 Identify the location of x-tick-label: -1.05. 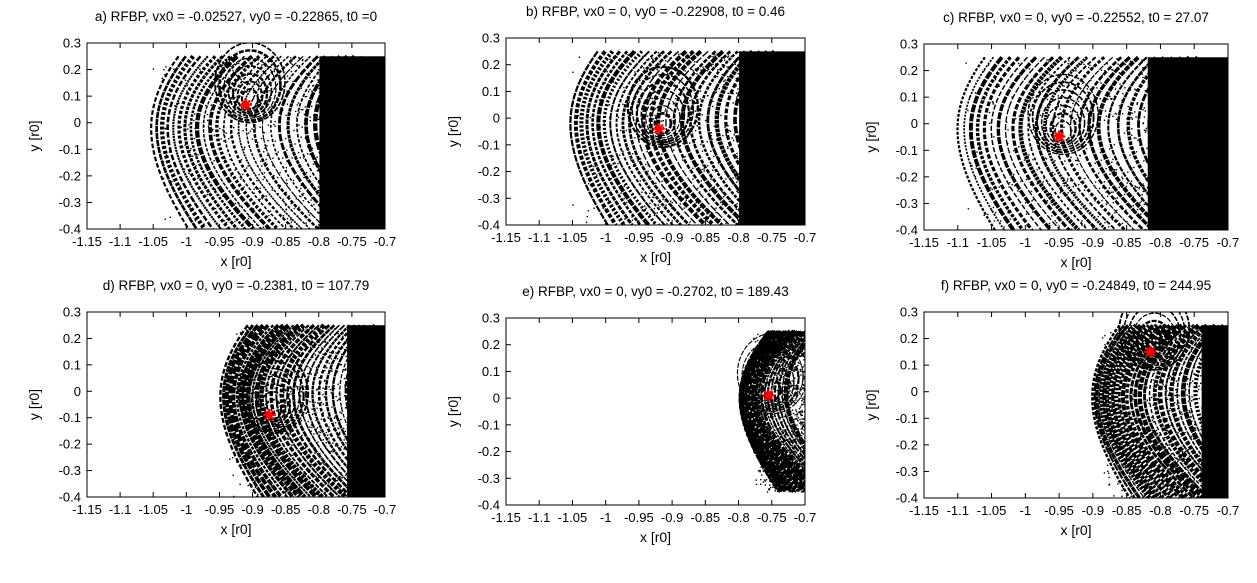
(573, 237).